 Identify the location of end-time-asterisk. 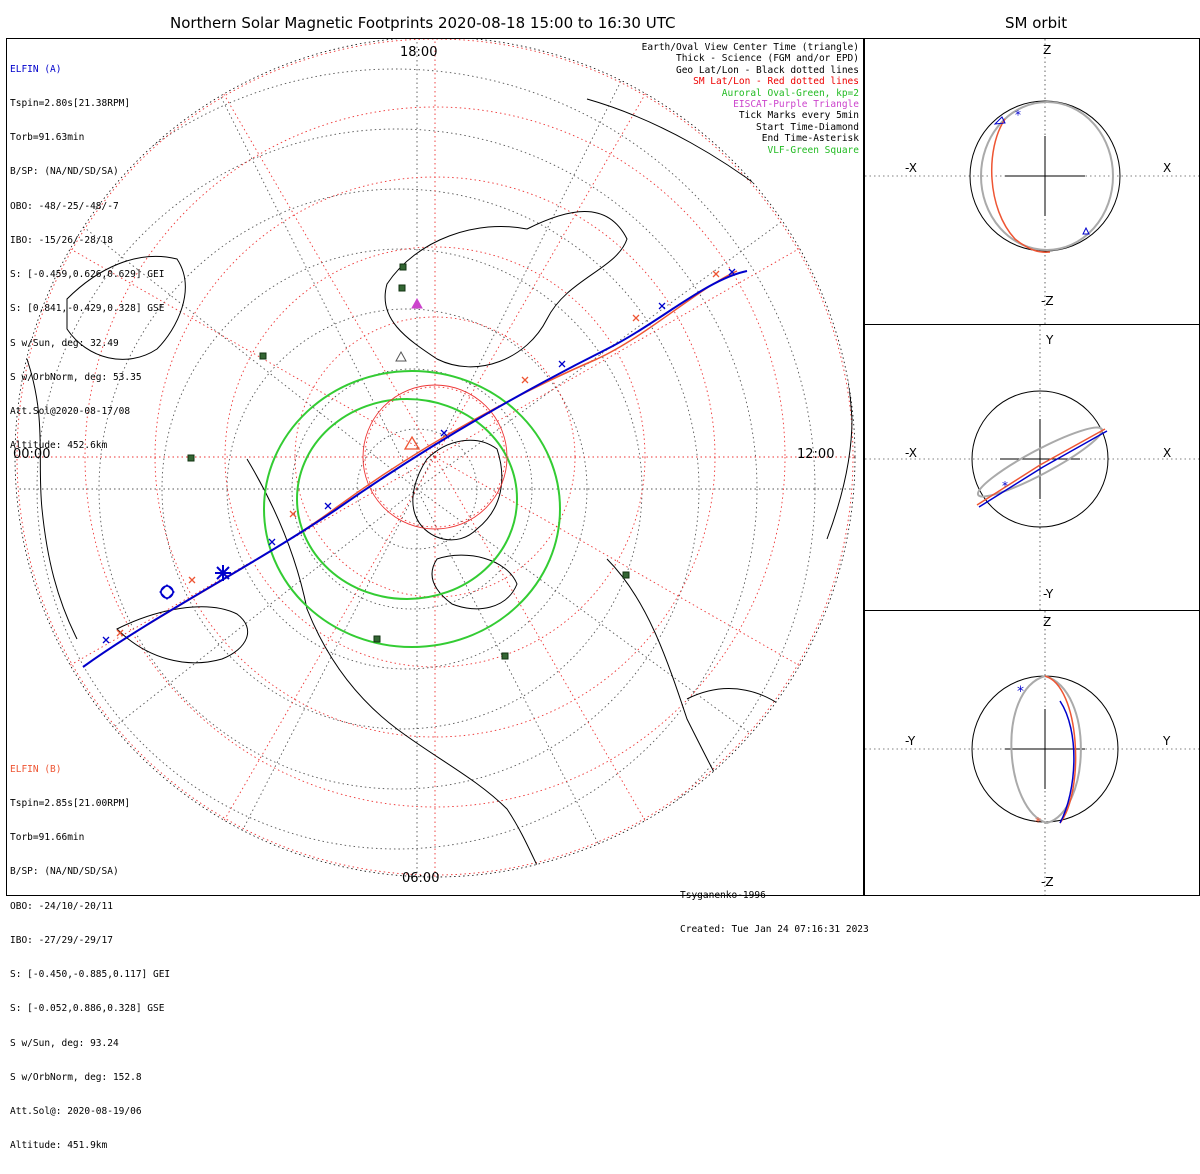
(223, 573).